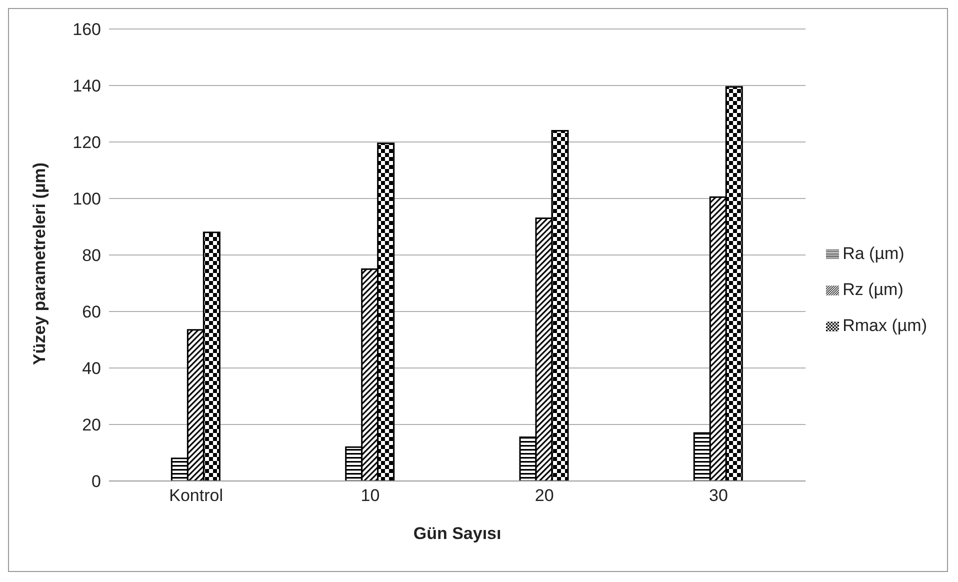  I want to click on y-tick-label: 120, so click(86, 142).